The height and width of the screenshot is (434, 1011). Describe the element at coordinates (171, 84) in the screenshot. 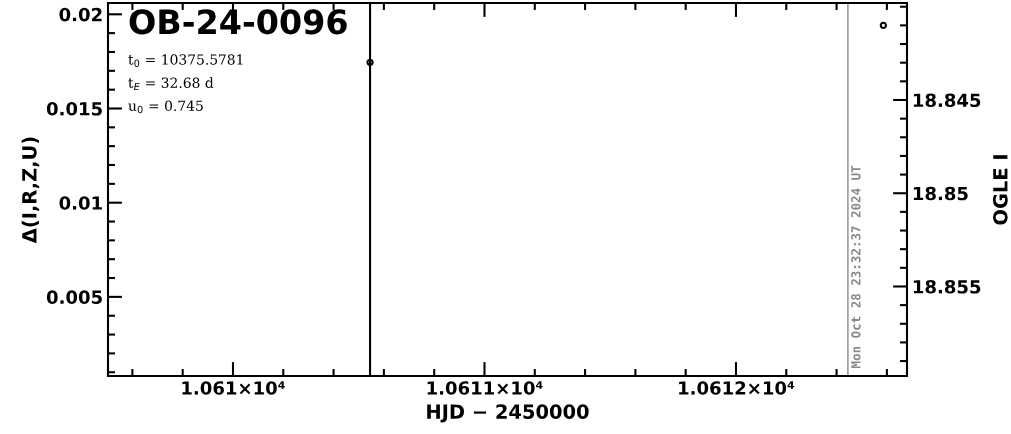

I see `annotation: t$_{E}$ = 32.68 d` at that location.